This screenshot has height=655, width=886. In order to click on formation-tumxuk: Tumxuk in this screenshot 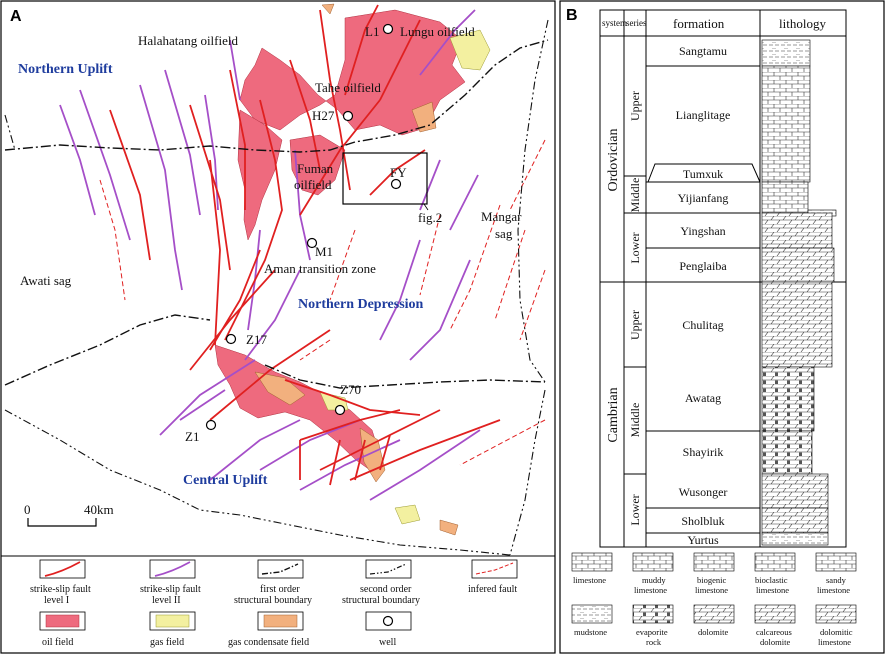, I will do `click(703, 174)`.